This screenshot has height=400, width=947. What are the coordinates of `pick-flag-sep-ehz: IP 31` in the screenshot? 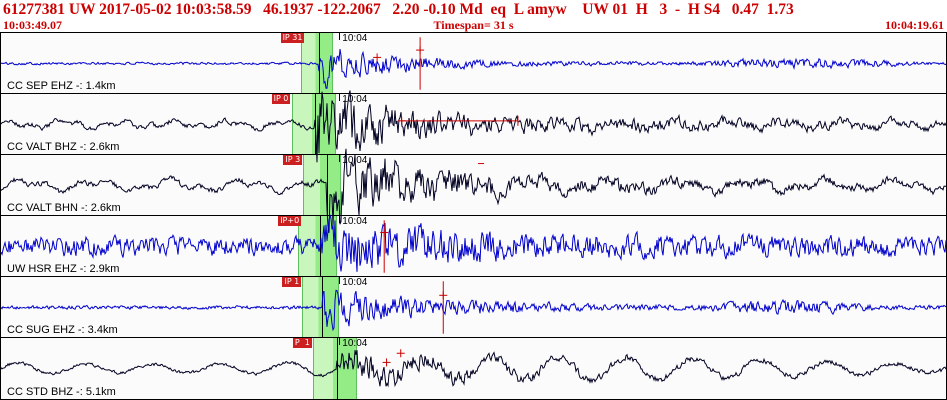 It's located at (292, 38).